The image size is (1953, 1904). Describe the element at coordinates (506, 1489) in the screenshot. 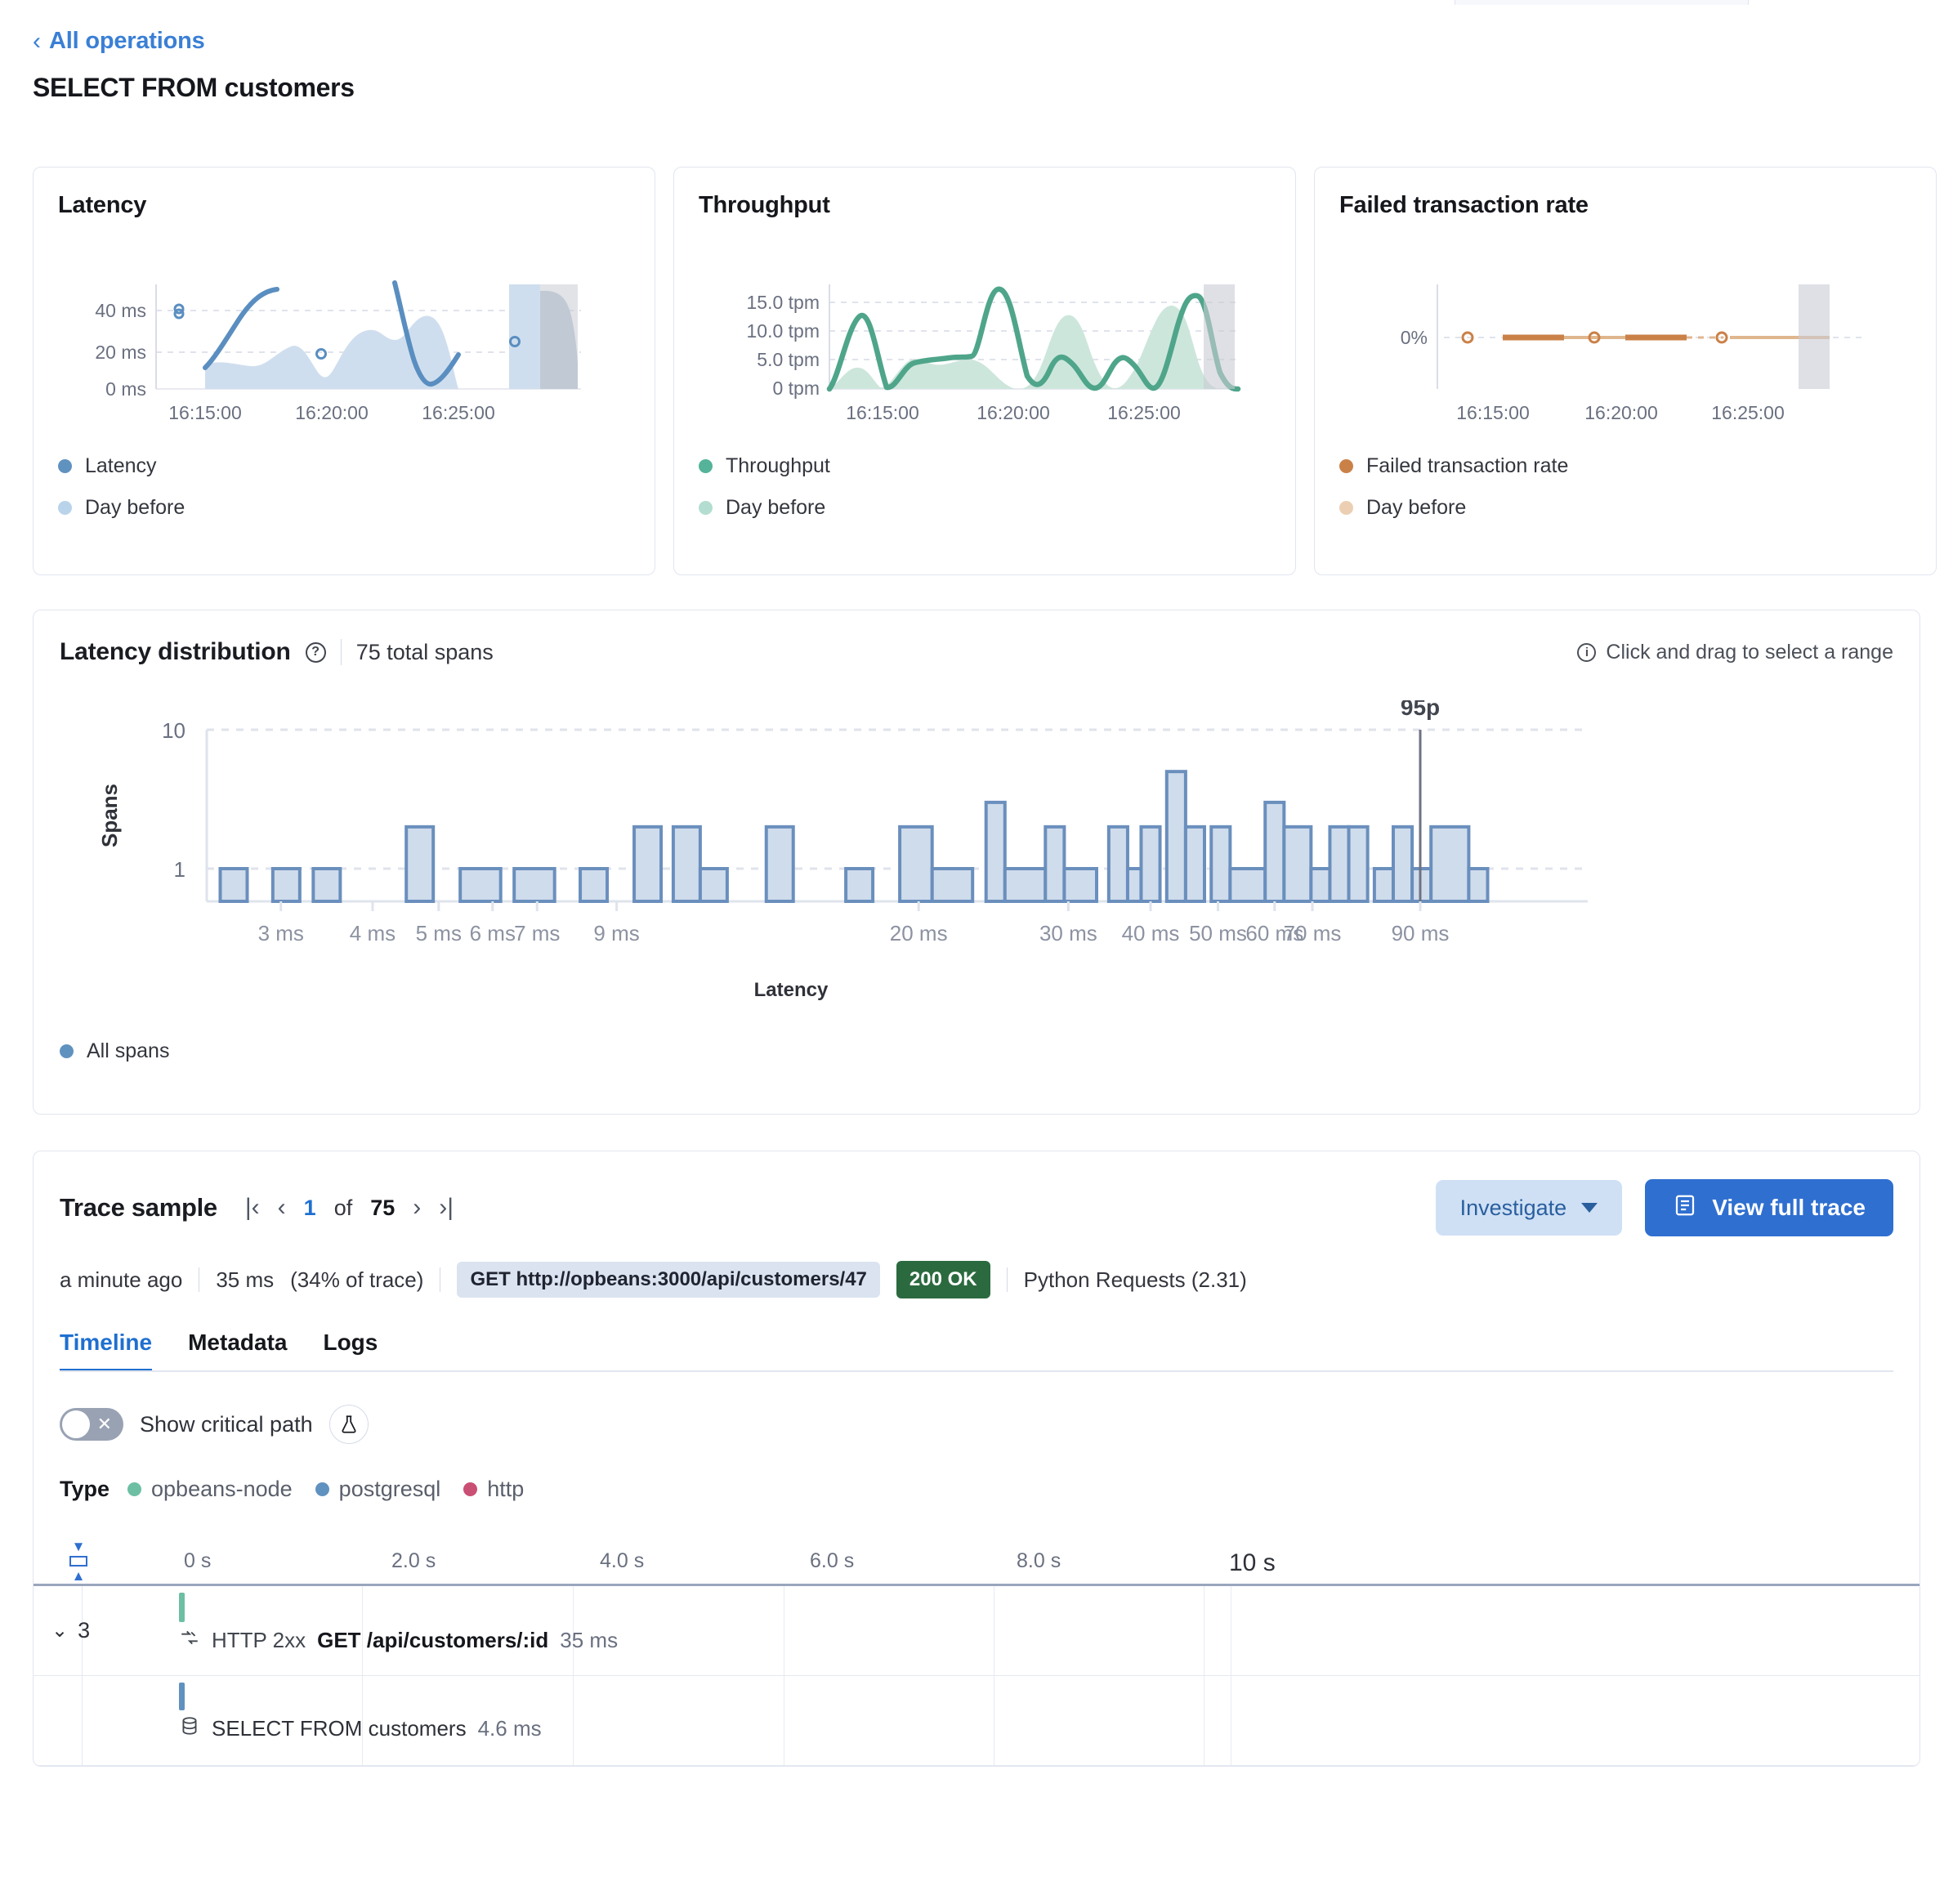

I see `type-legend-item-label: http` at that location.